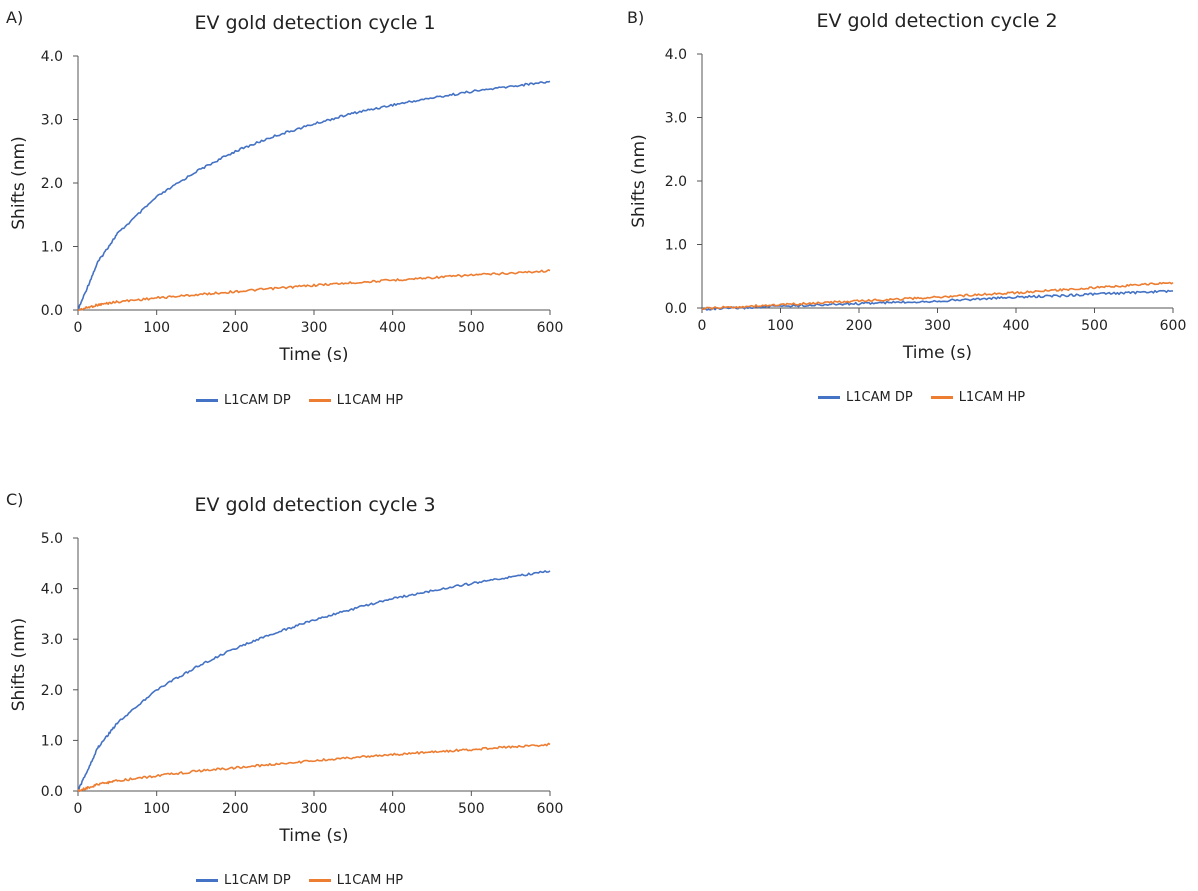 This screenshot has height=891, width=1198. I want to click on legend-b: L1CAM DP L1CAM HP, so click(921, 397).